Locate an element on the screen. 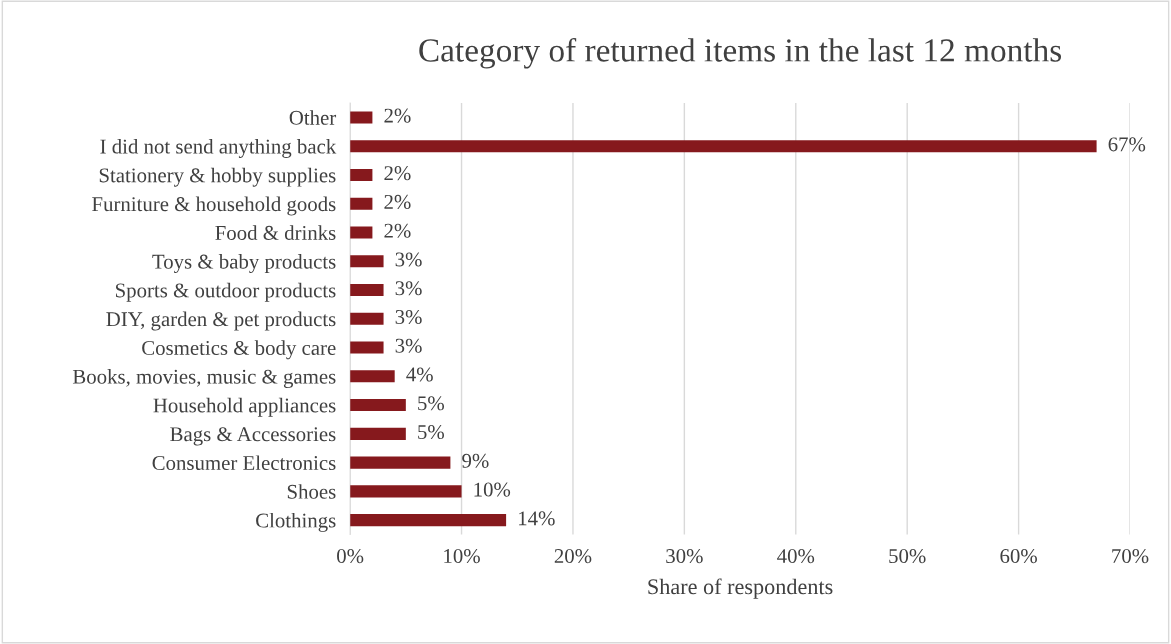 This screenshot has height=644, width=1171. y-tick-label: Bags & Accessories is located at coordinates (253, 436).